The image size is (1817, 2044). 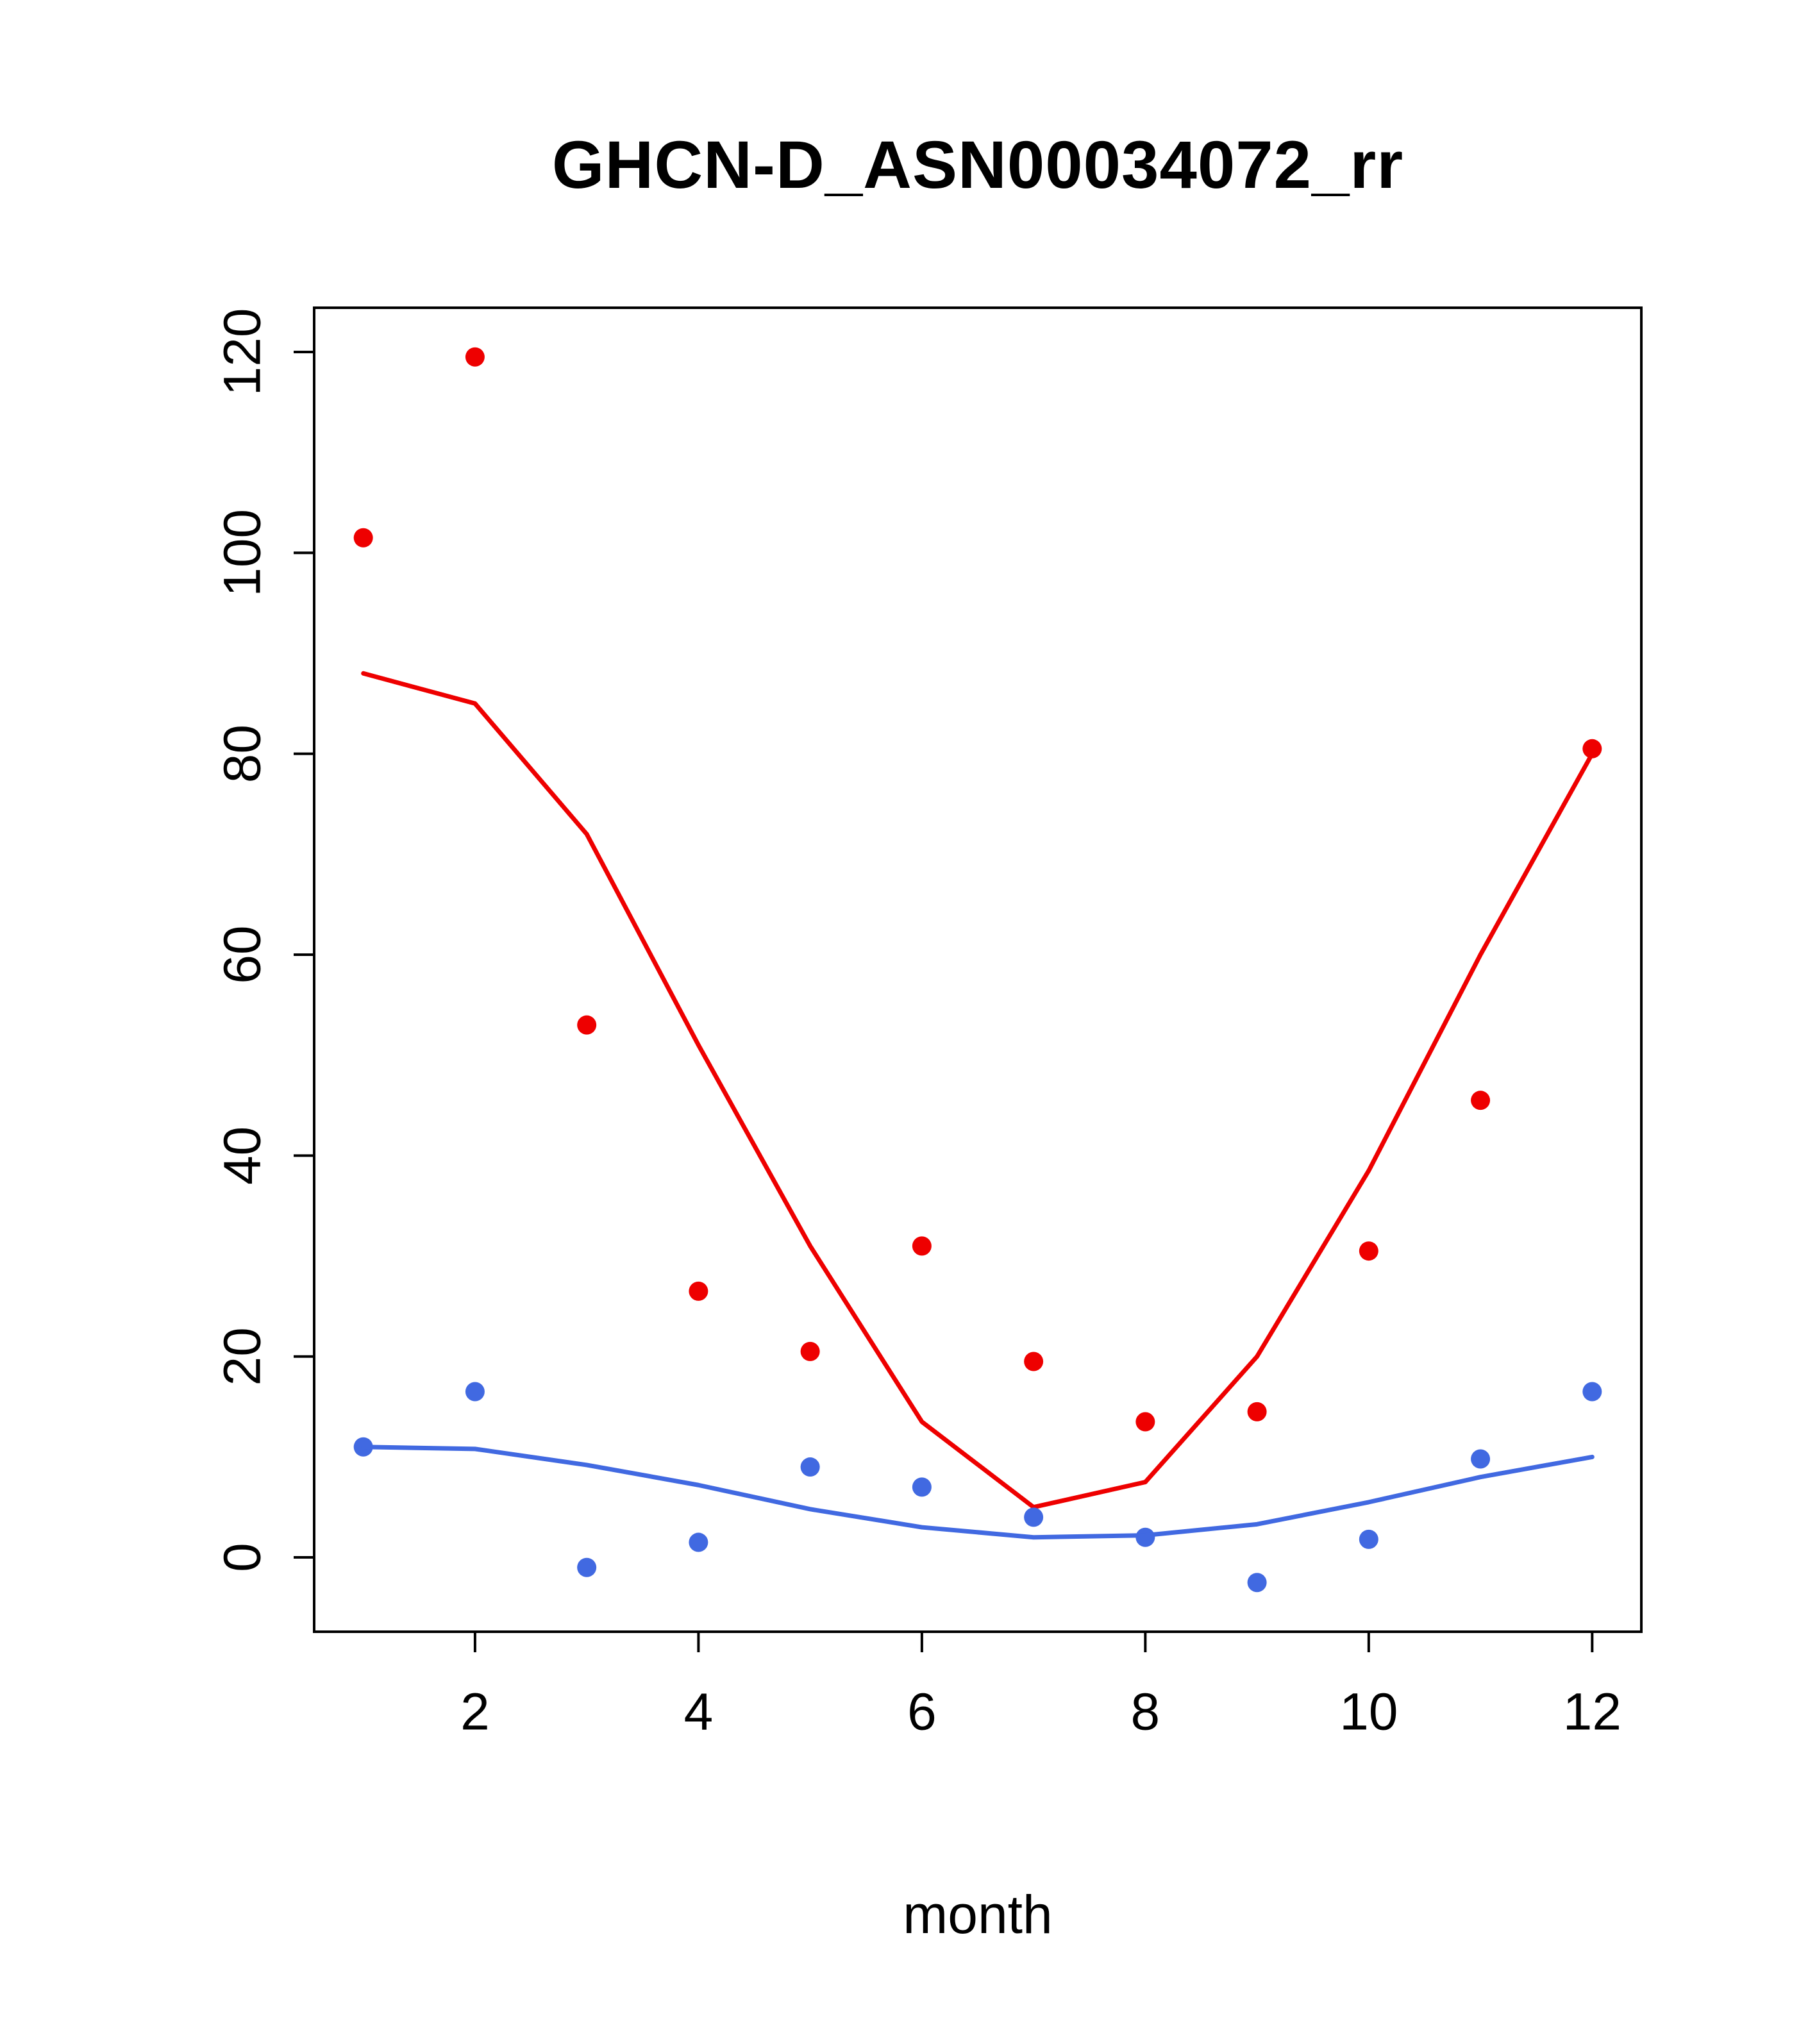 I want to click on blue-trend-line, so click(x=978, y=1492).